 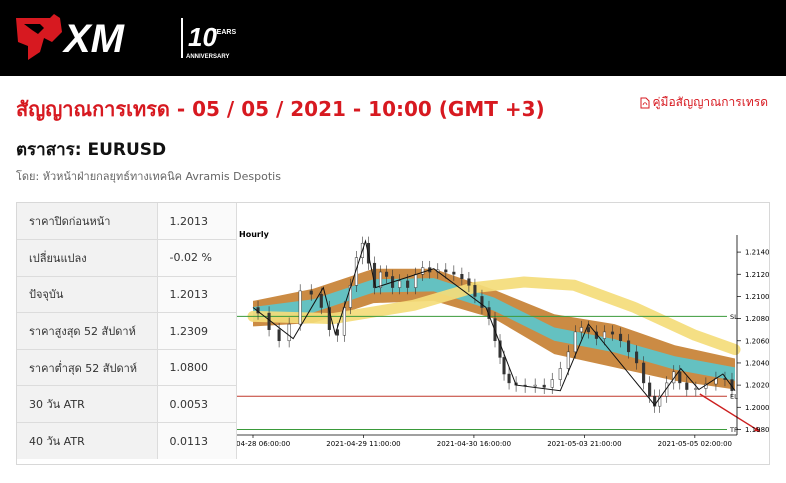 I want to click on y-tick-label: 1.2060, so click(x=757, y=341).